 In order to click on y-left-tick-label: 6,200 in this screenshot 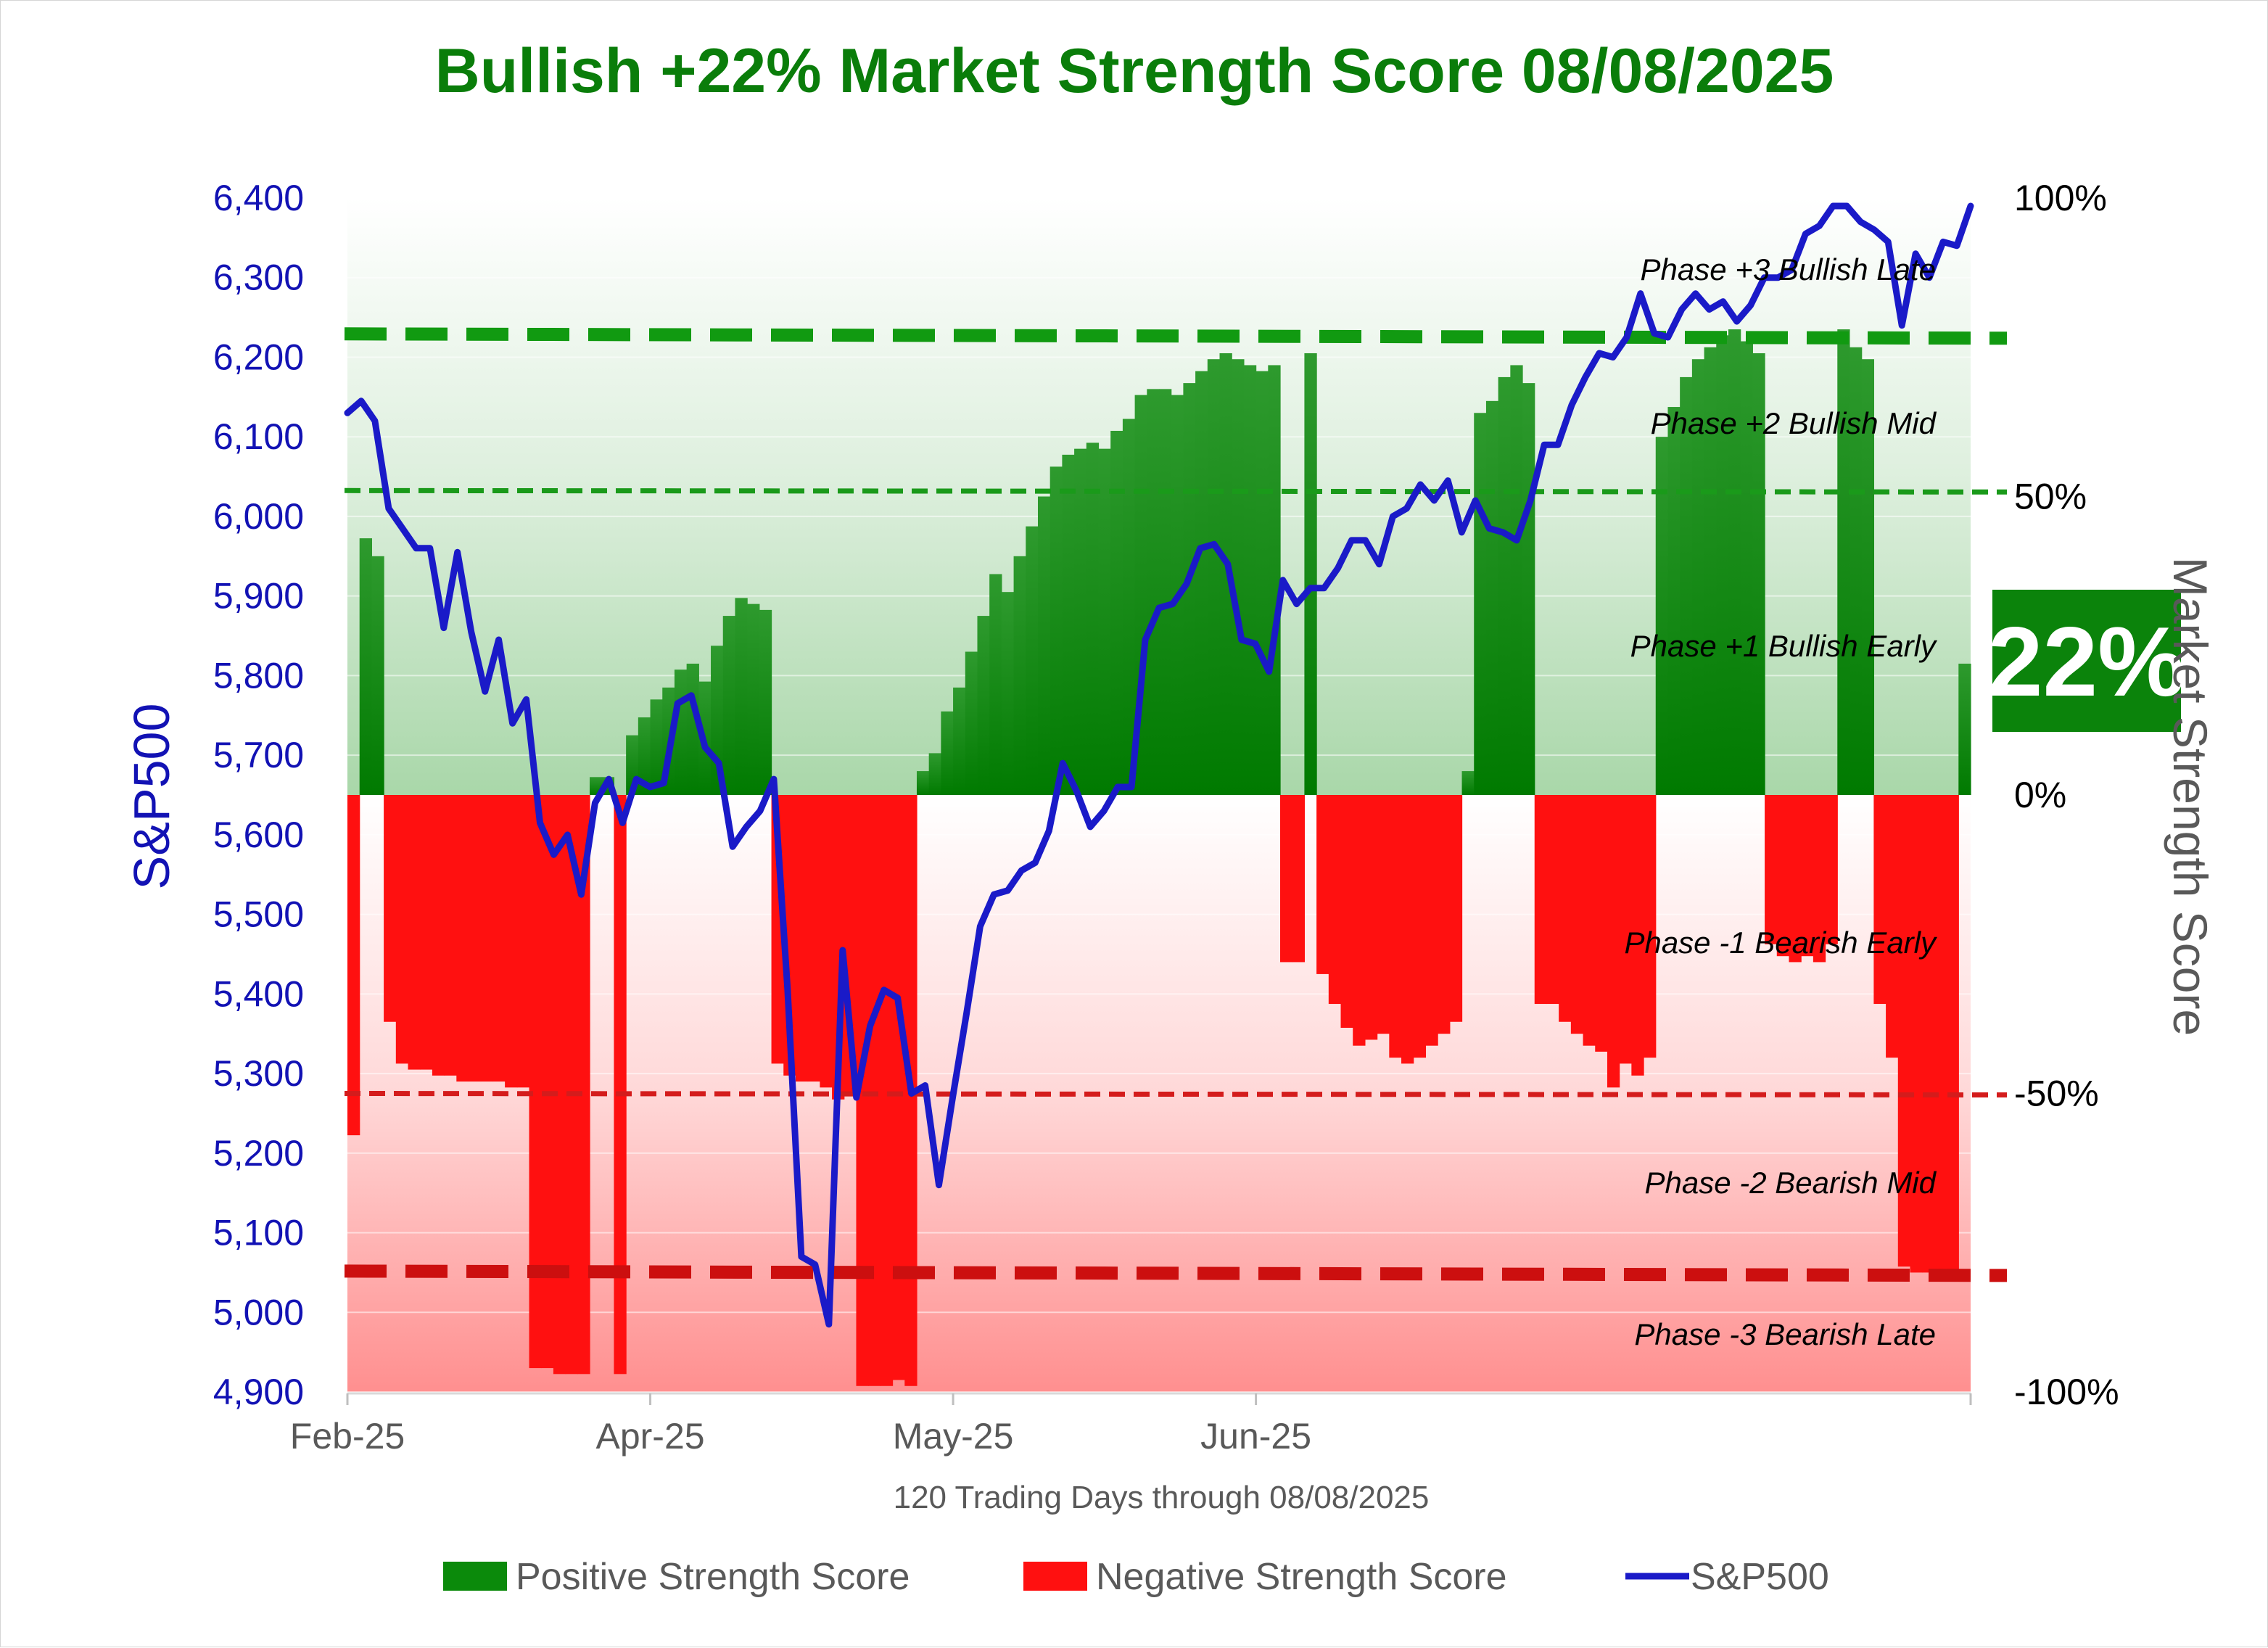, I will do `click(258, 357)`.